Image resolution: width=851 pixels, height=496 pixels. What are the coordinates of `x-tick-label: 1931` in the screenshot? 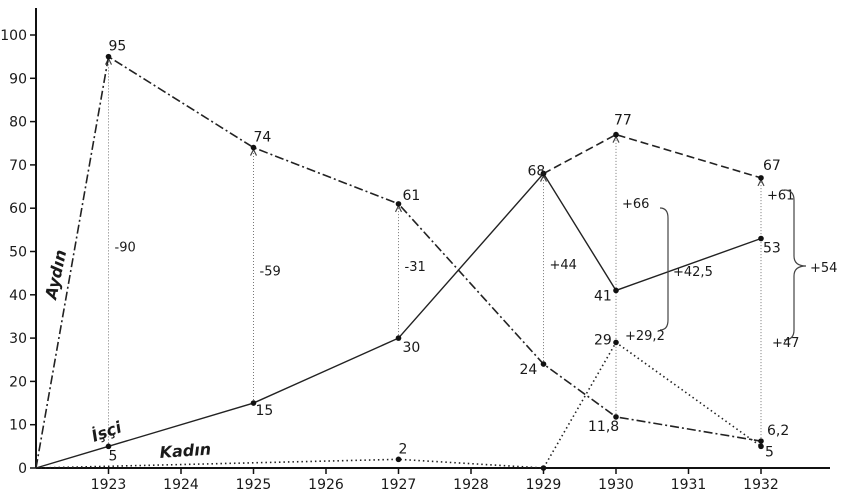 It's located at (689, 485).